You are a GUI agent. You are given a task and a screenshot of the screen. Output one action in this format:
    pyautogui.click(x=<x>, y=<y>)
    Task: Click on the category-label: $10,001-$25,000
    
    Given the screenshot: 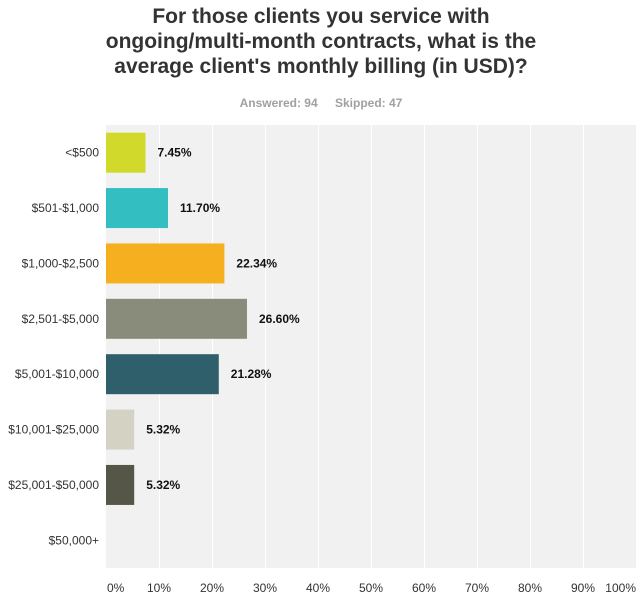 What is the action you would take?
    pyautogui.click(x=53, y=430)
    